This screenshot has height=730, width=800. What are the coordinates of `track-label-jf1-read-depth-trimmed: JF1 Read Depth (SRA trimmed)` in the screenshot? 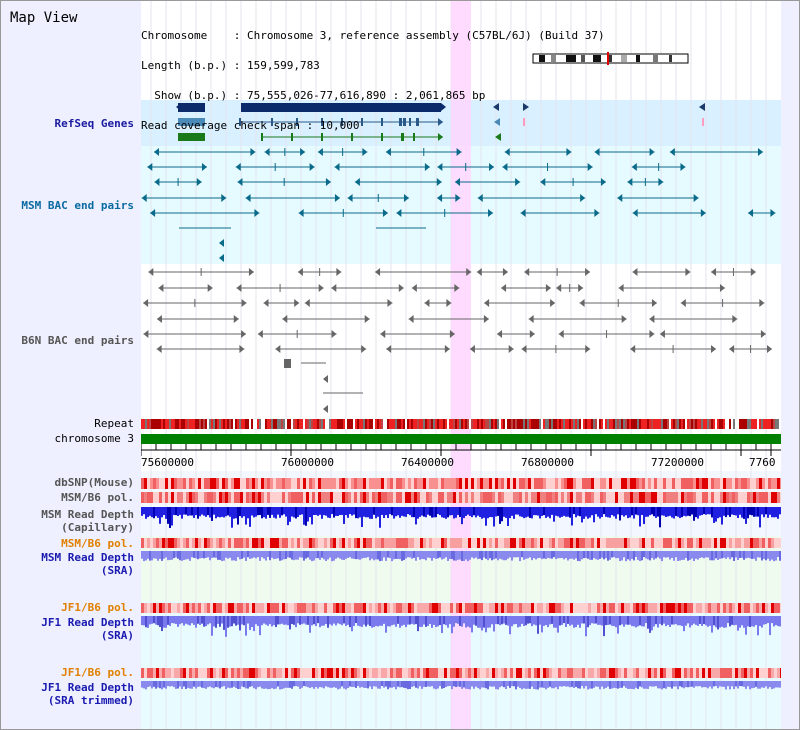 It's located at (87, 694).